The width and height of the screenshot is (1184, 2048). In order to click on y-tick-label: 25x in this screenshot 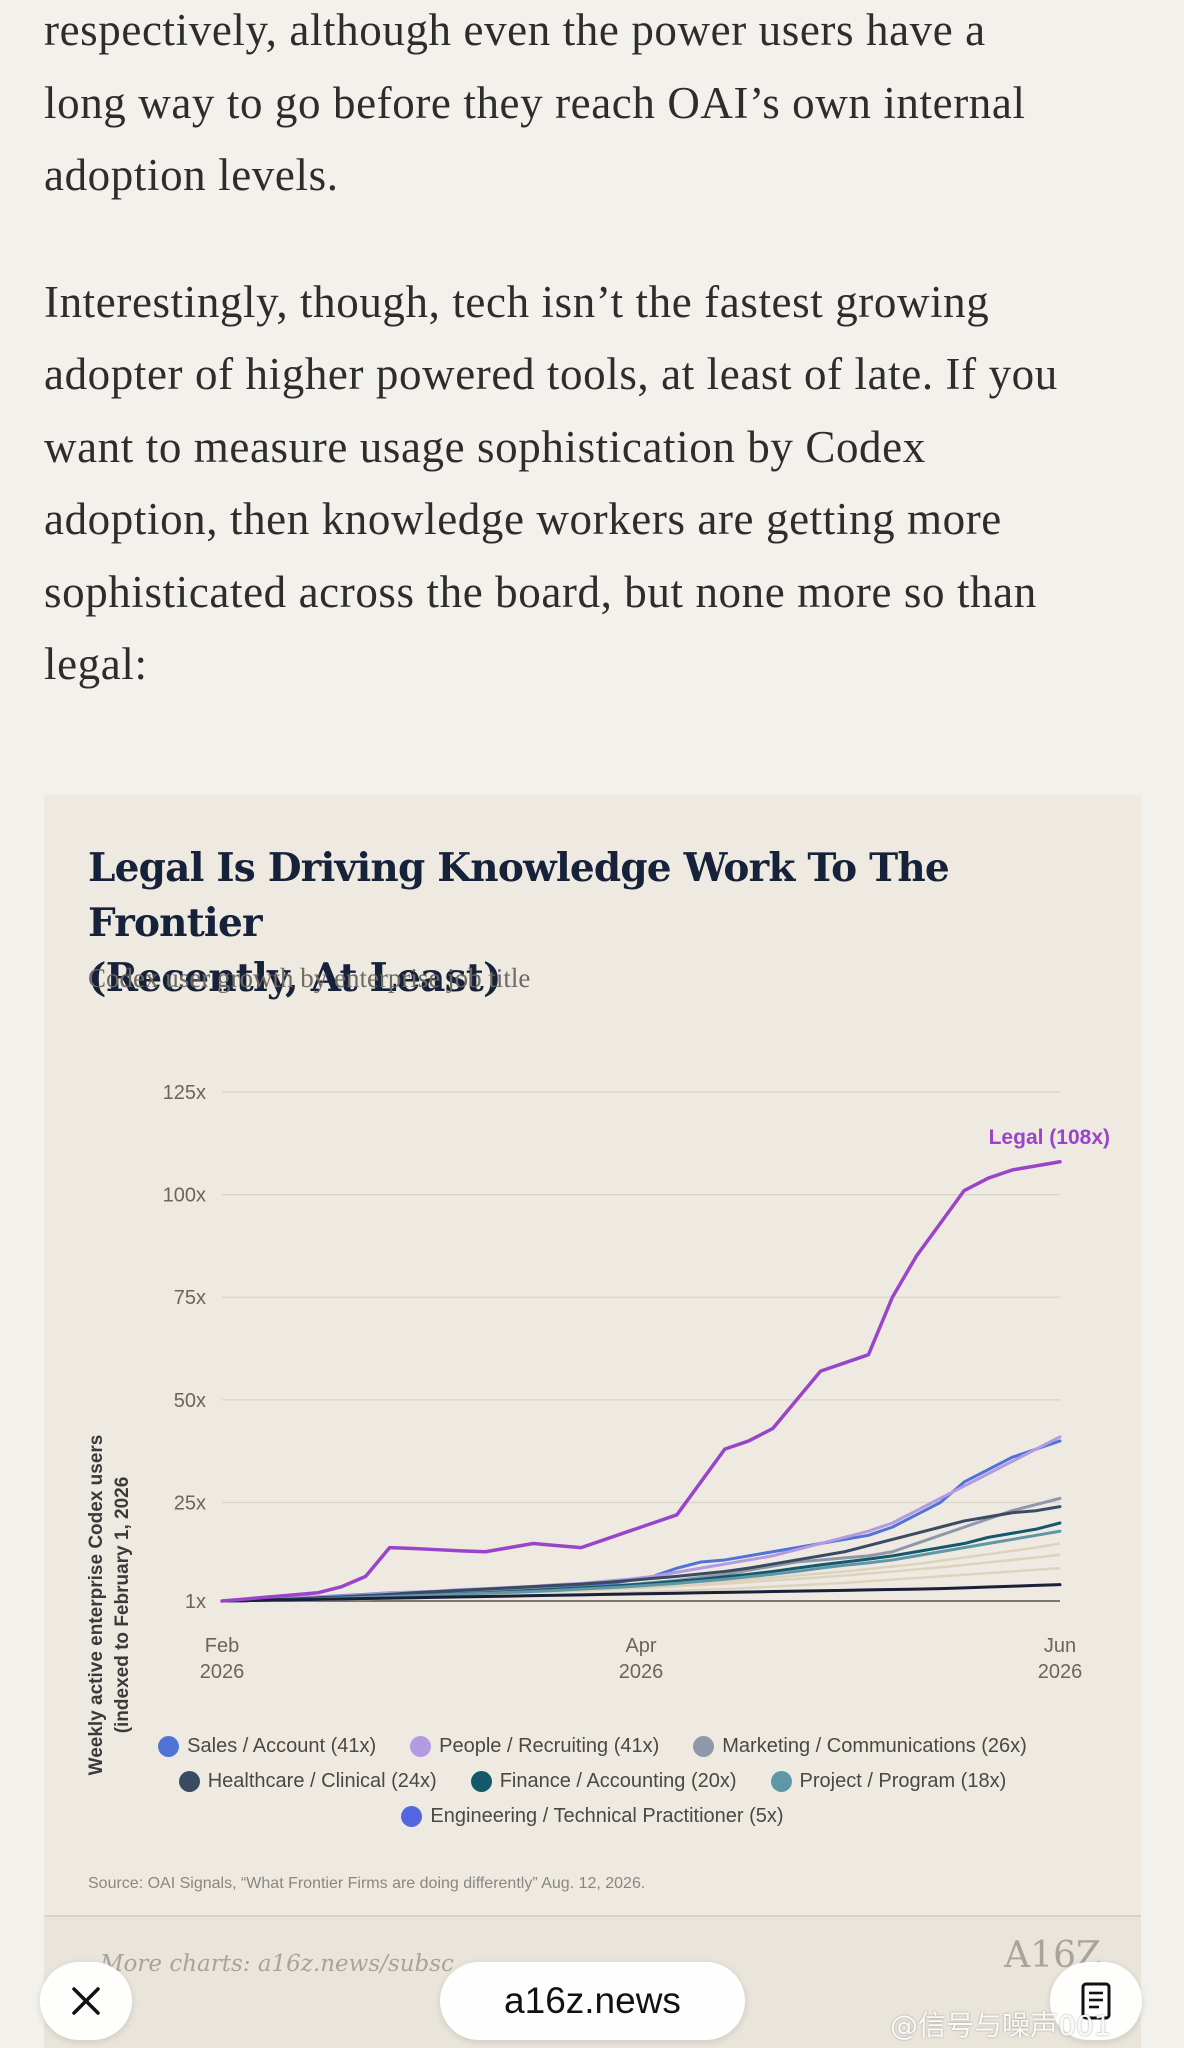, I will do `click(190, 1503)`.